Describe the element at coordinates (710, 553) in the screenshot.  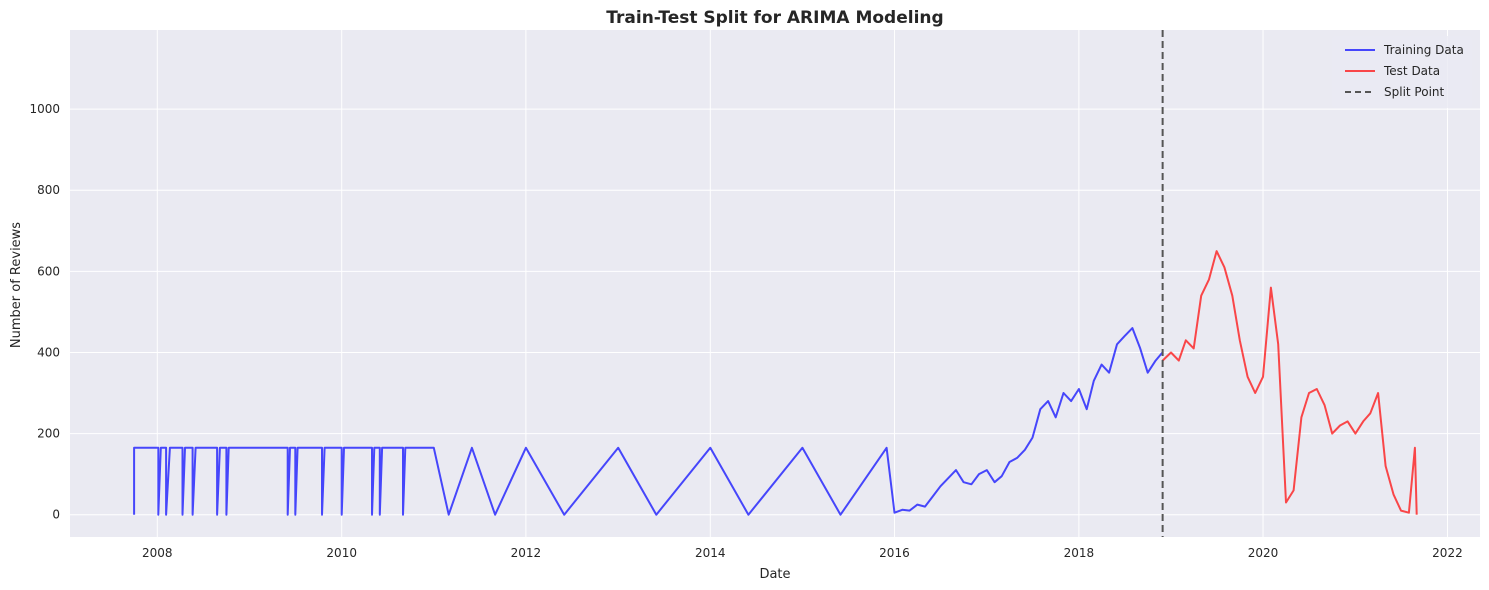
I see `x-tick-label: 2014` at that location.